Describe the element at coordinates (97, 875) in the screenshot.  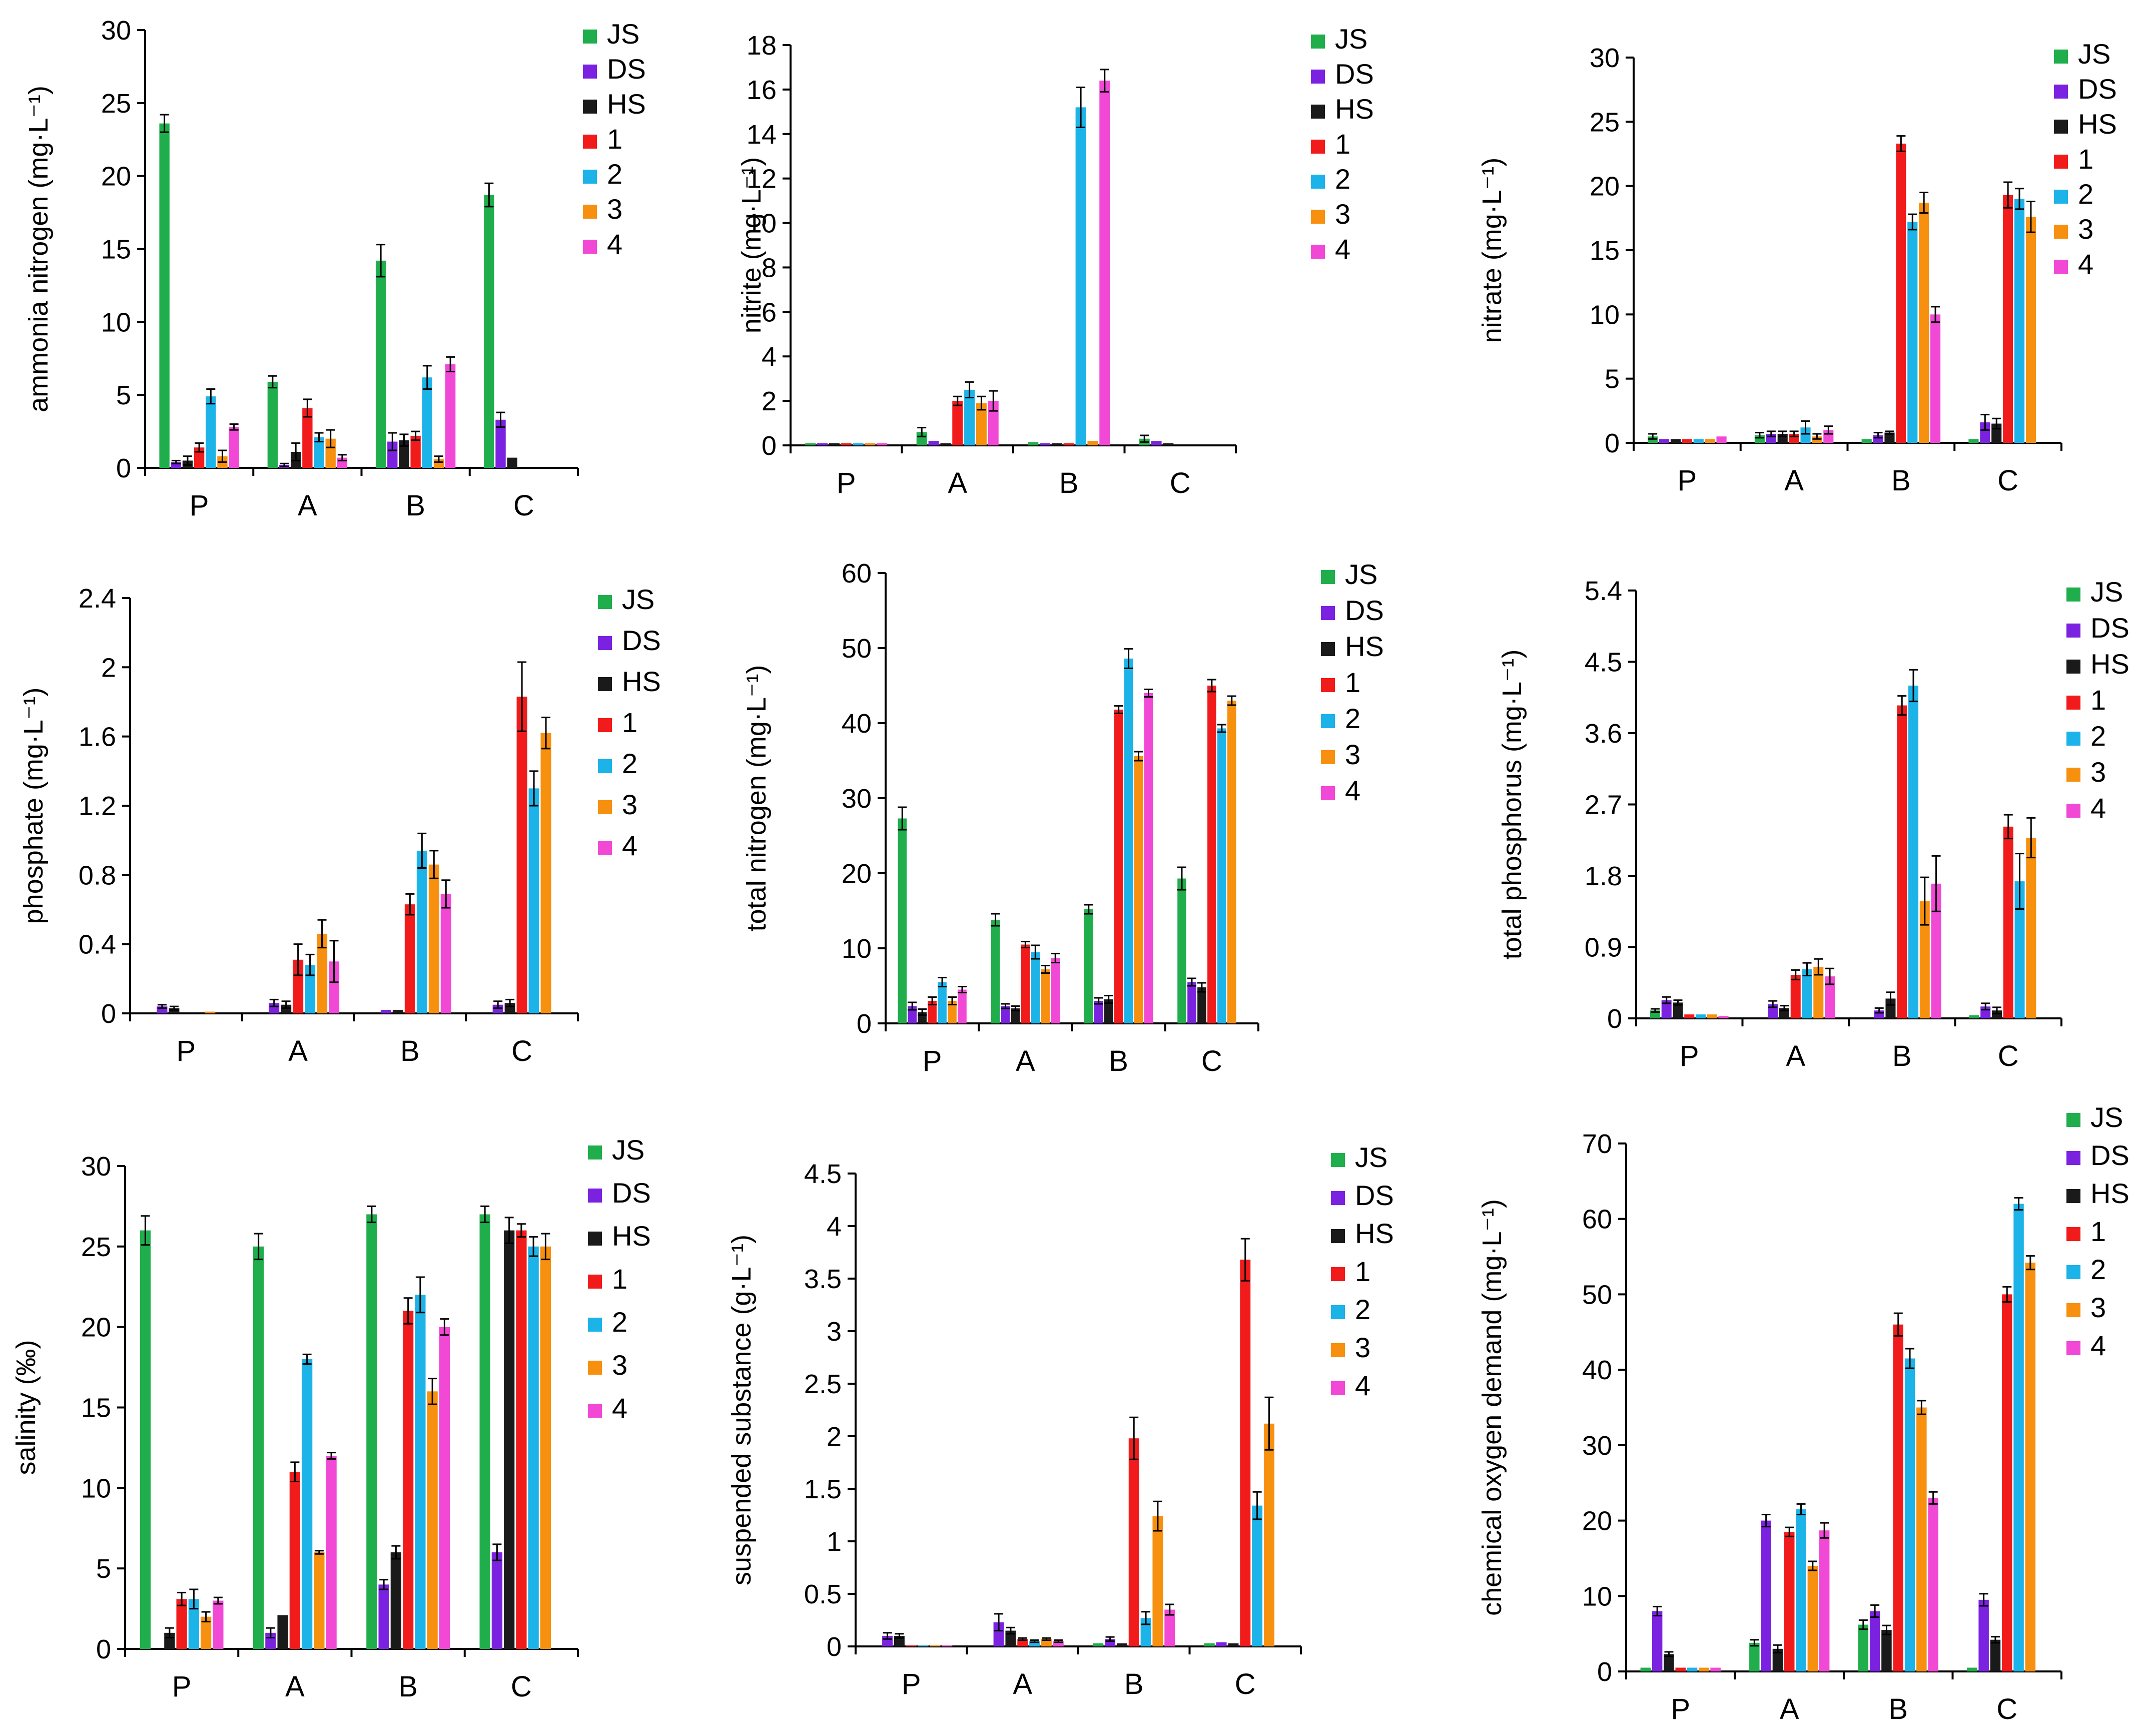
I see `y-tick-label: 0.8` at that location.